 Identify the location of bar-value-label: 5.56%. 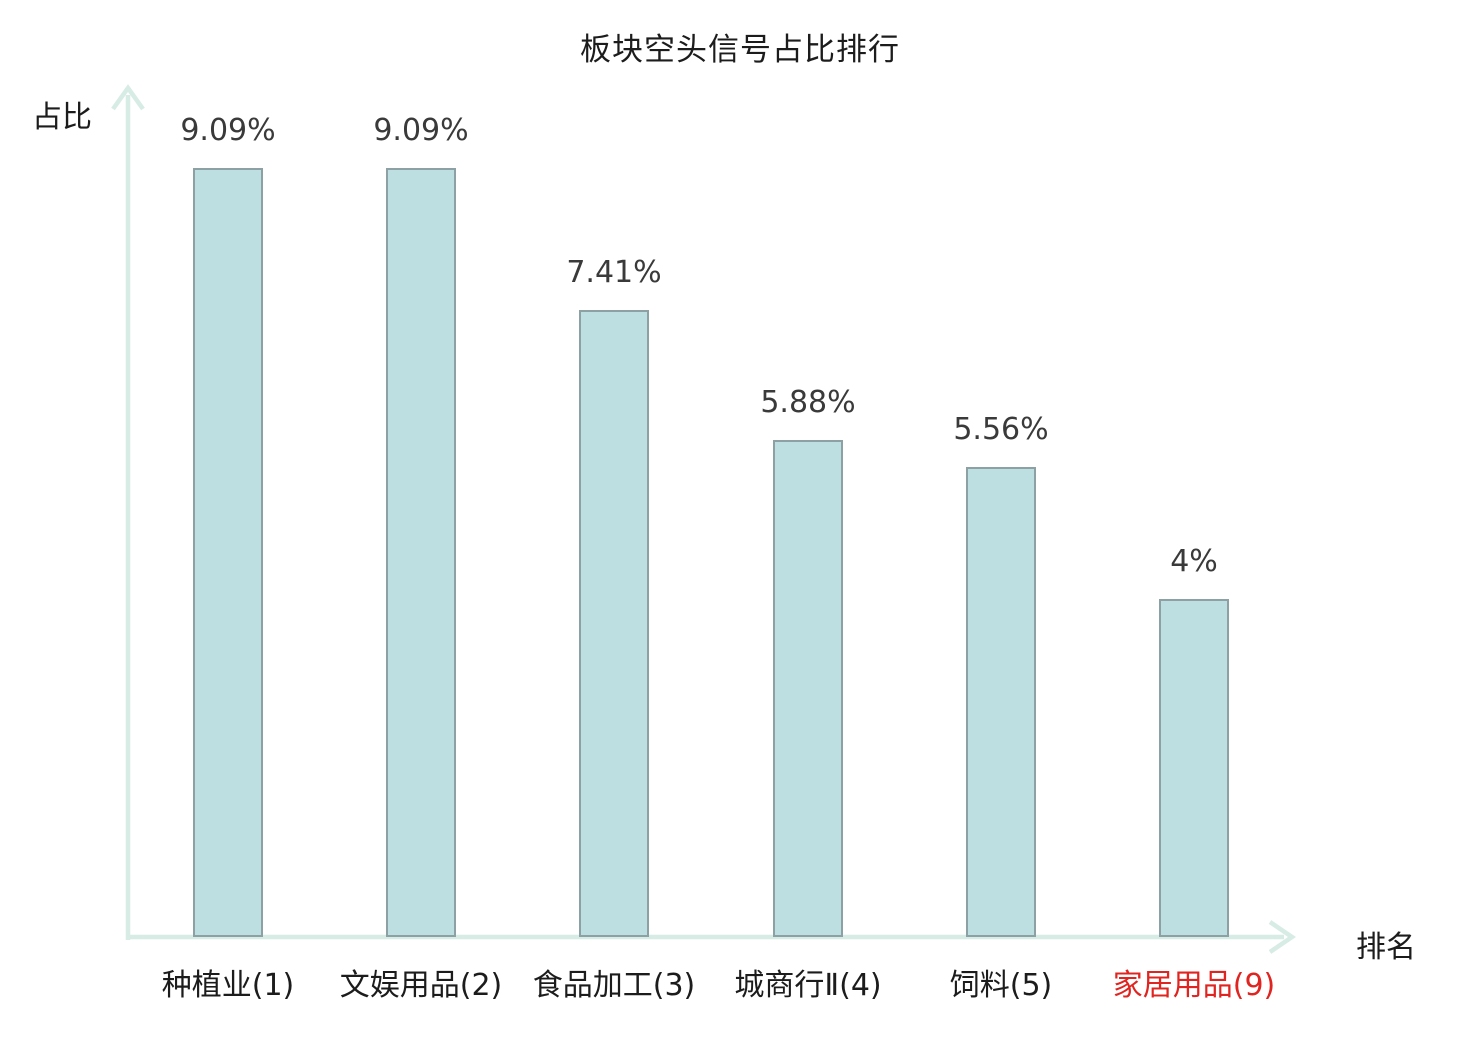
(1001, 429).